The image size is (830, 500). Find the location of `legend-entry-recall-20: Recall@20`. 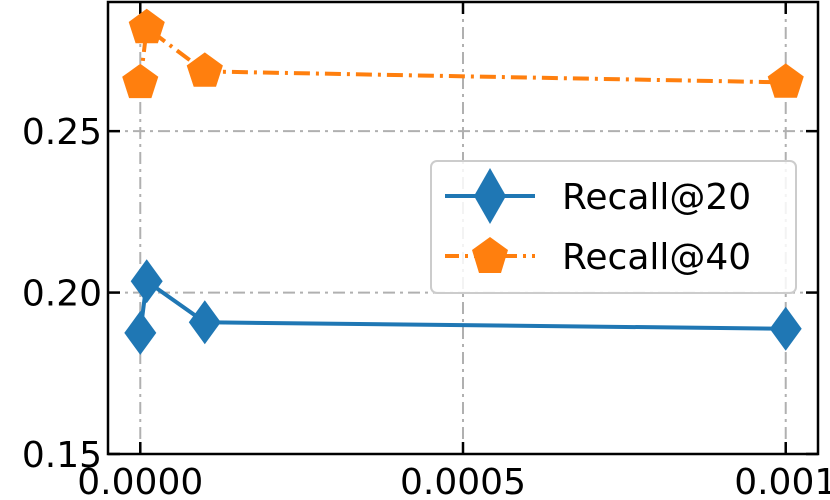

legend-entry-recall-20: Recall@20 is located at coordinates (598, 196).